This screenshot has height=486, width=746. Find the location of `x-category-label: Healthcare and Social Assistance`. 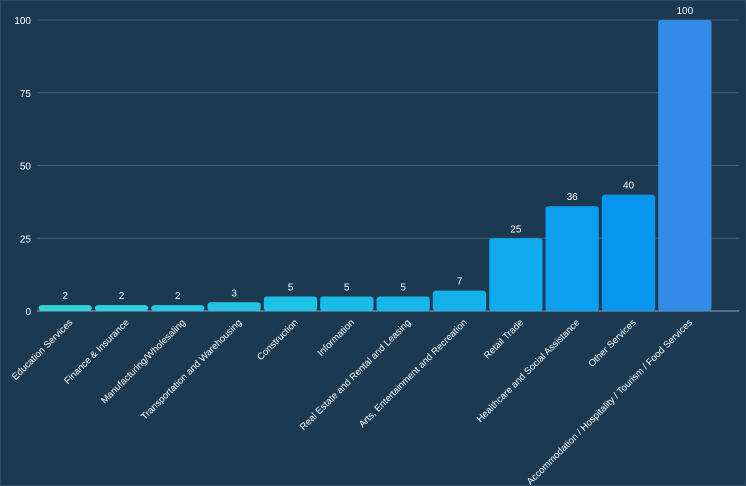

x-category-label: Healthcare and Social Assistance is located at coordinates (528, 370).